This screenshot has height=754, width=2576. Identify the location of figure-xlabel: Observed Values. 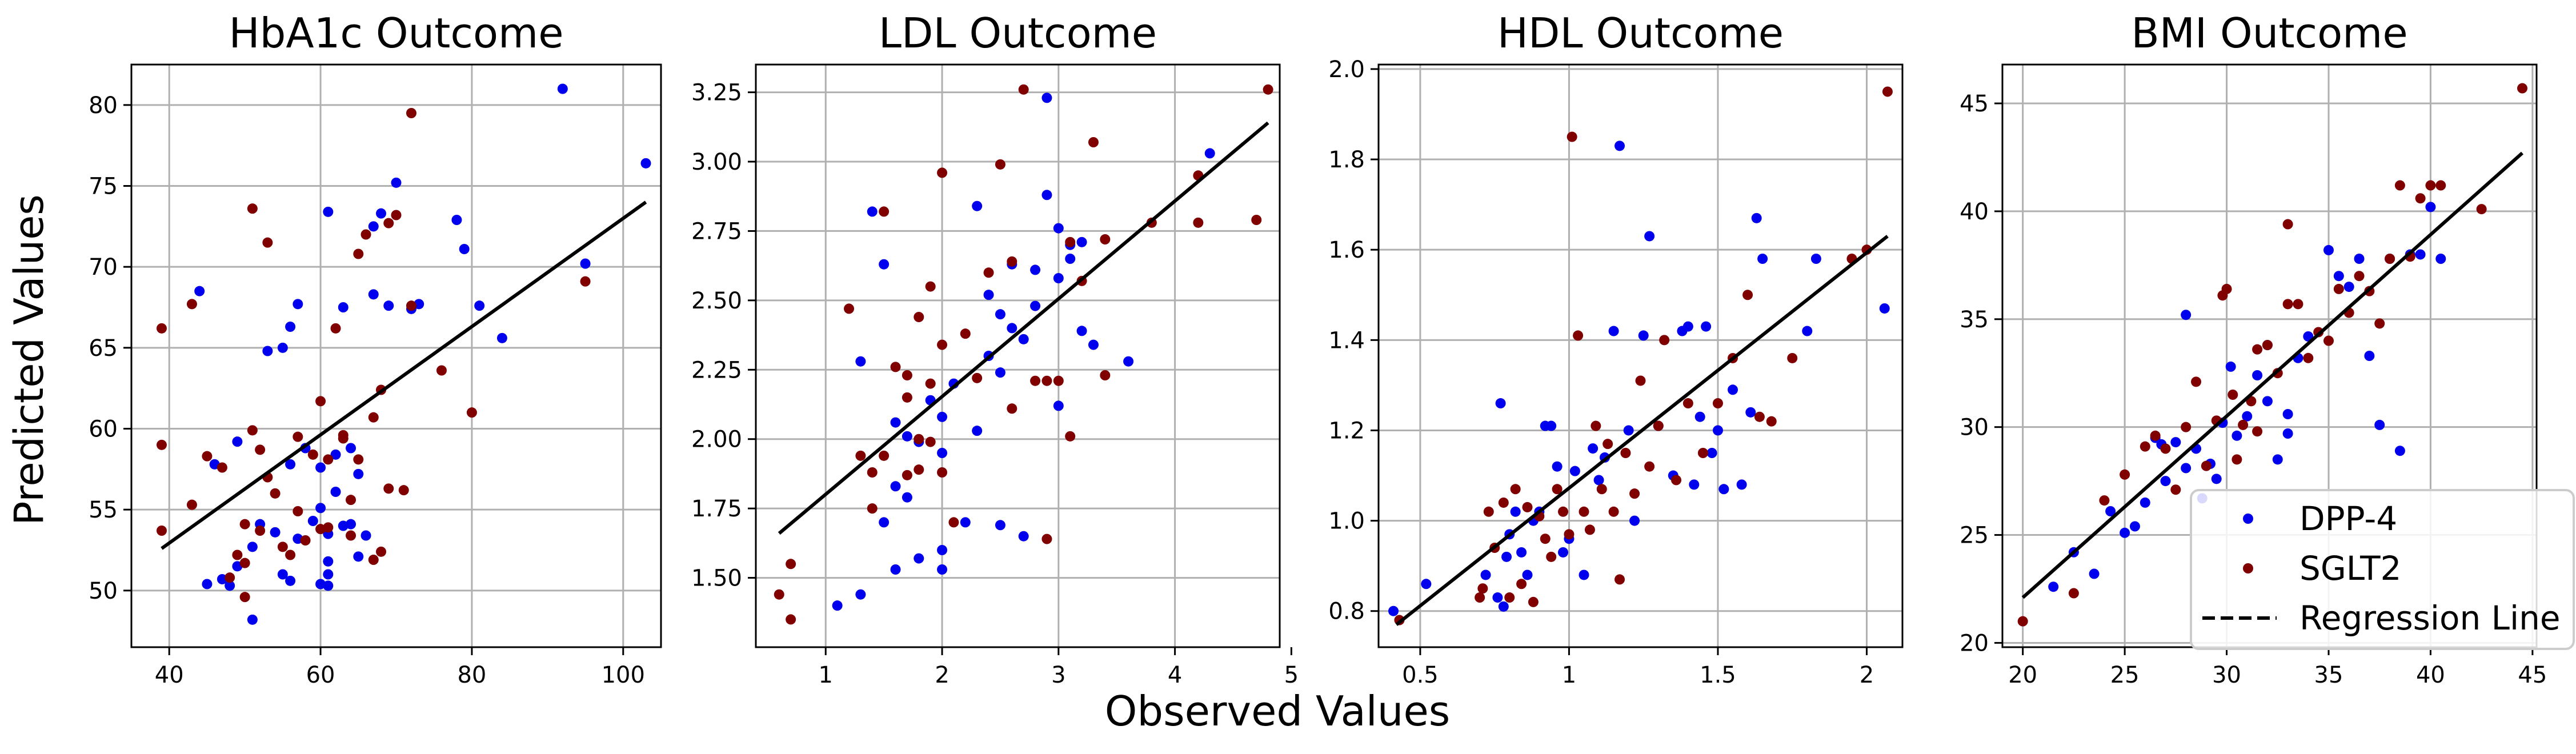
(1278, 711).